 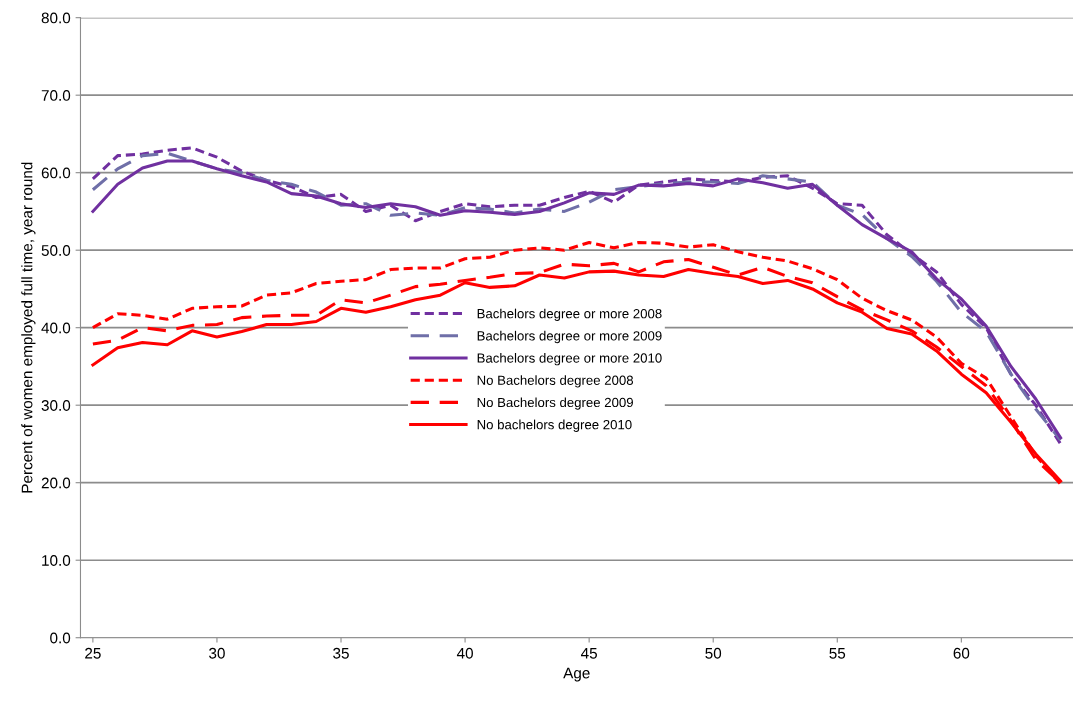 What do you see at coordinates (554, 425) in the screenshot?
I see `legend-label: No bachelors degree 2010` at bounding box center [554, 425].